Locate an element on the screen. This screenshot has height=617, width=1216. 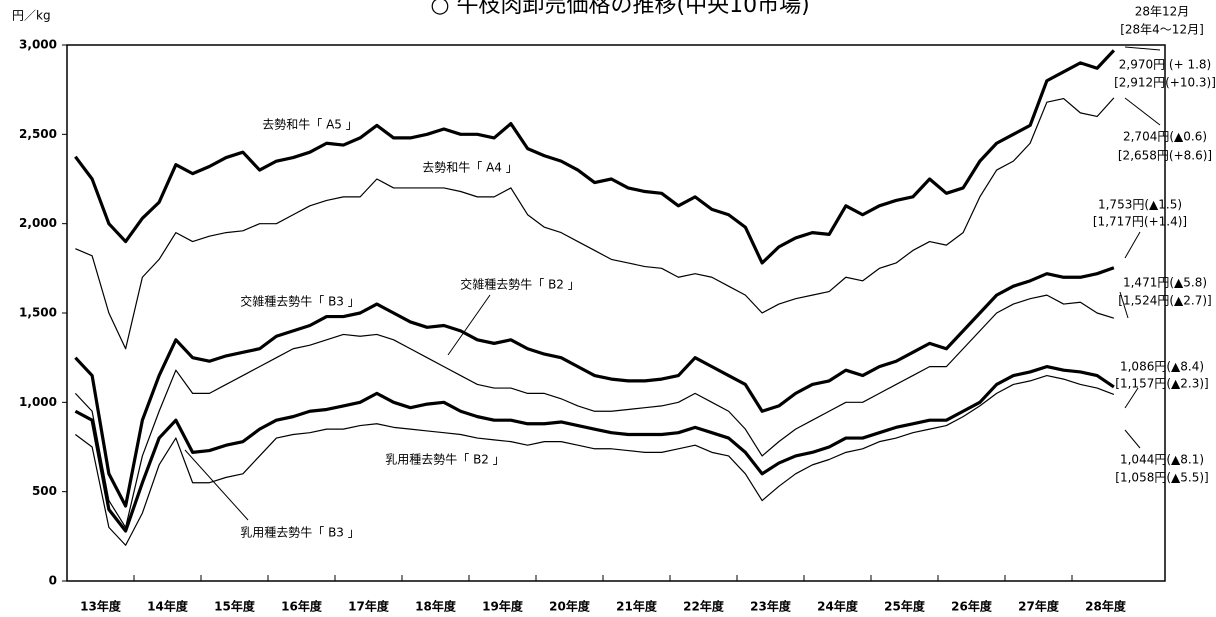
x-tick-label: 20年度 is located at coordinates (570, 606).